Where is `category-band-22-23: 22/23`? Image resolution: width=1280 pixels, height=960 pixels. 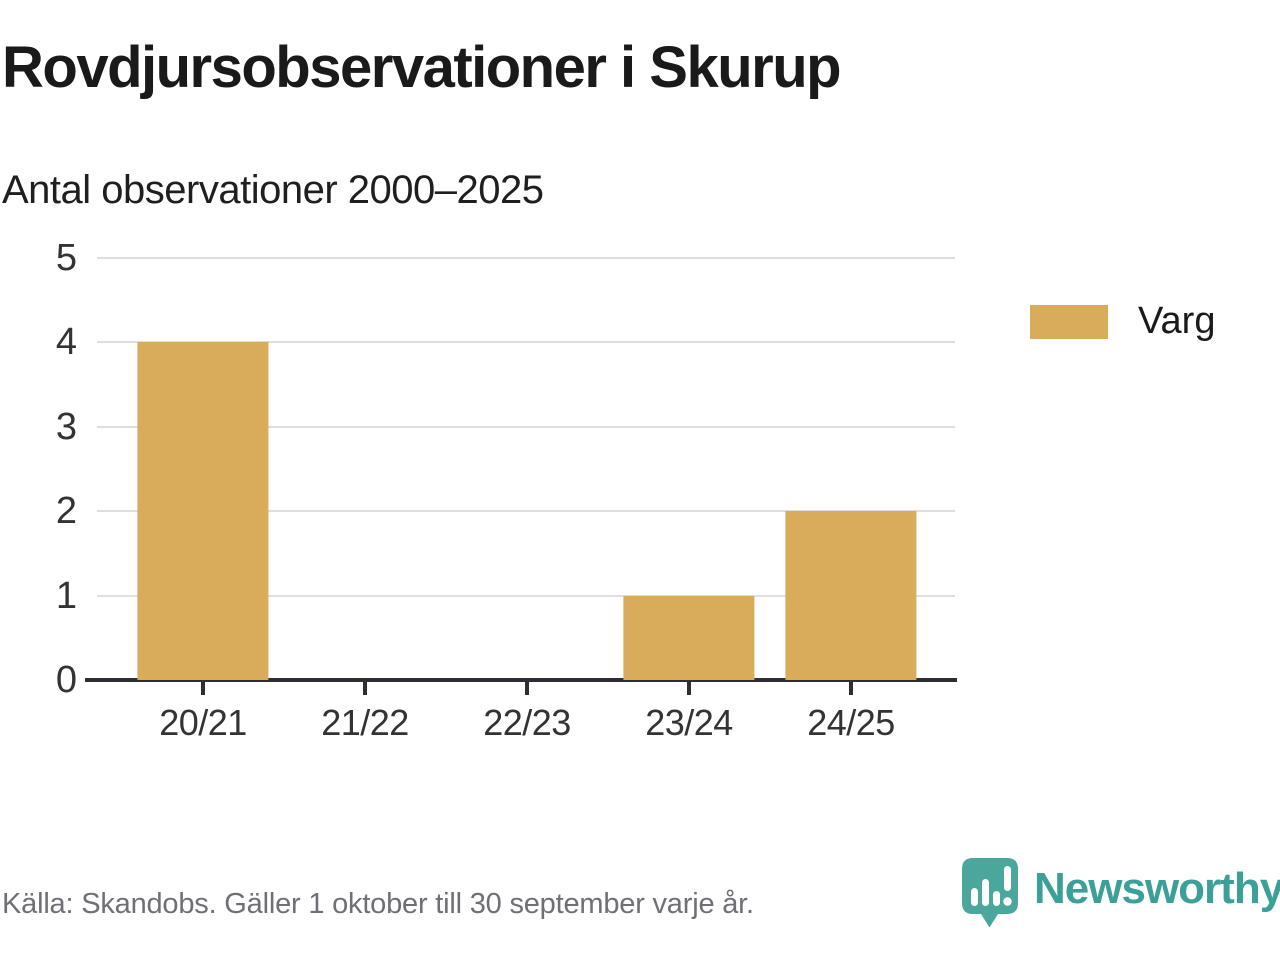 category-band-22-23: 22/23 is located at coordinates (527, 500).